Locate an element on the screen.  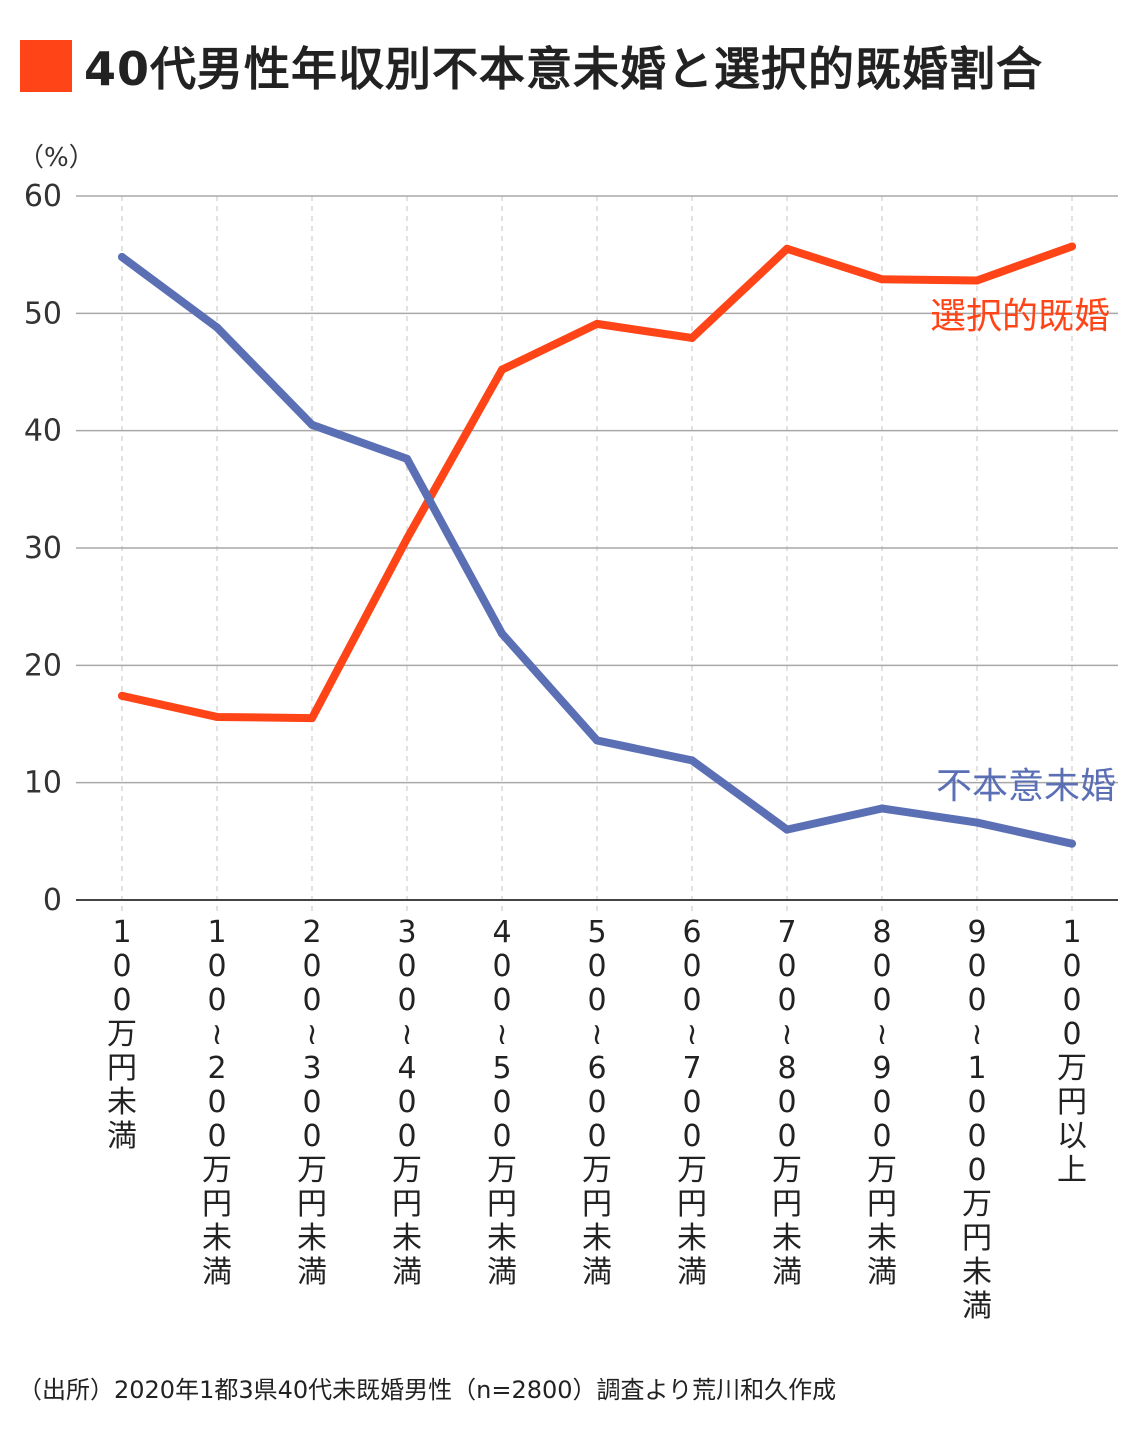
y-tick-label: 50 is located at coordinates (43, 313).